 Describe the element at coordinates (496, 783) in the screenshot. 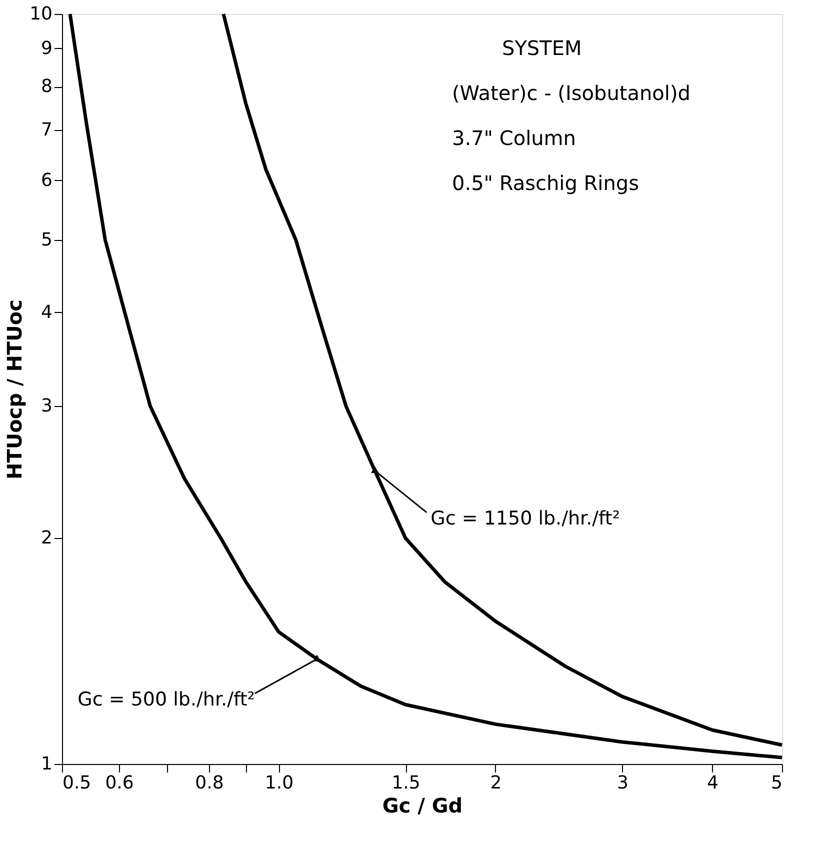

I see `x-tick-label: 2` at that location.